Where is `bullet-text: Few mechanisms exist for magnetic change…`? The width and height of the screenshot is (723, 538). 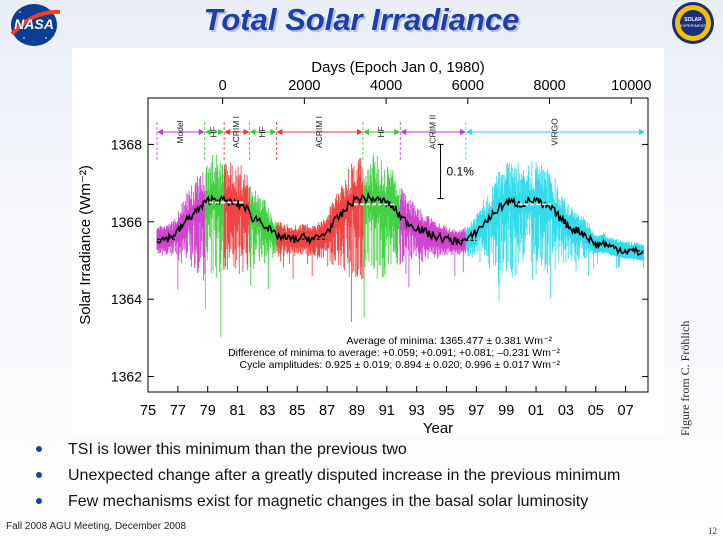 bullet-text: Few mechanisms exist for magnetic change… is located at coordinates (328, 501).